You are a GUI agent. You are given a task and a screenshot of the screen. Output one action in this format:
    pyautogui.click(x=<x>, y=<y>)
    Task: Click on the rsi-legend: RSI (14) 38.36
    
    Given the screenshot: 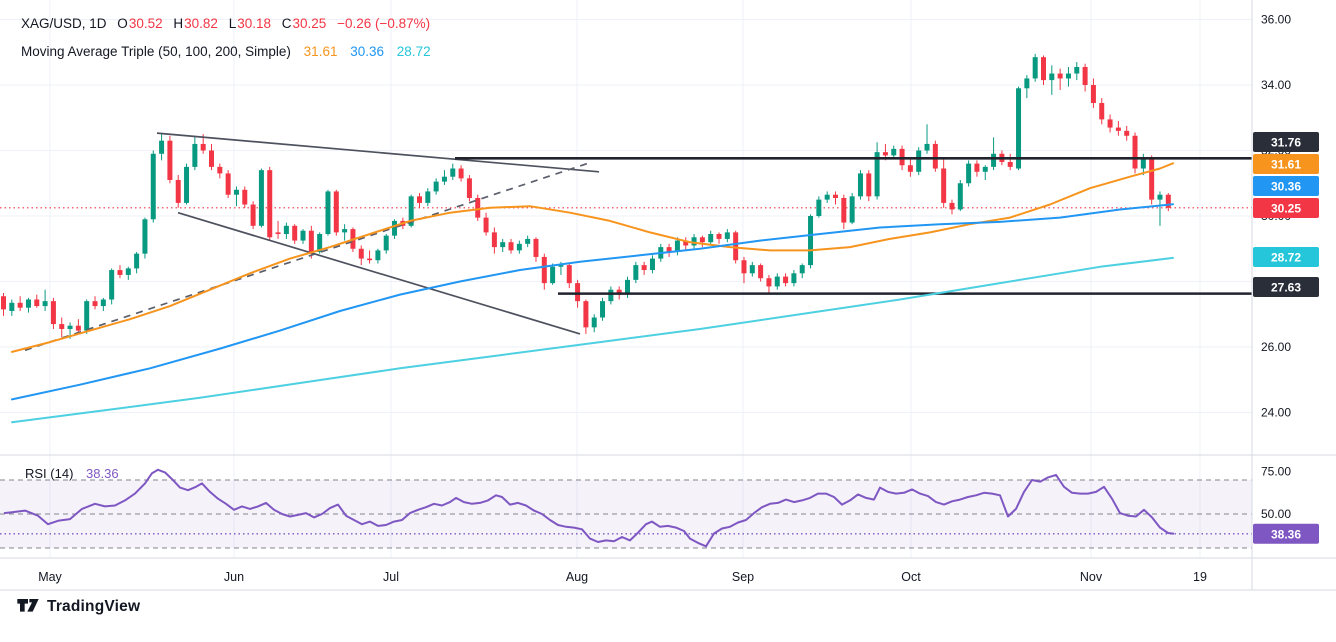 What is the action you would take?
    pyautogui.click(x=72, y=473)
    